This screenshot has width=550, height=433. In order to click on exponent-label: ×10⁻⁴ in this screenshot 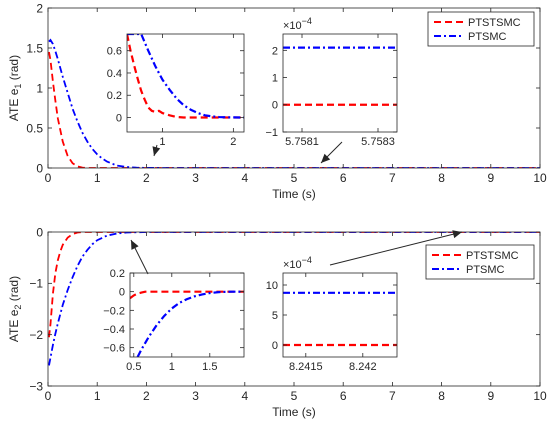, I will do `click(297, 263)`.